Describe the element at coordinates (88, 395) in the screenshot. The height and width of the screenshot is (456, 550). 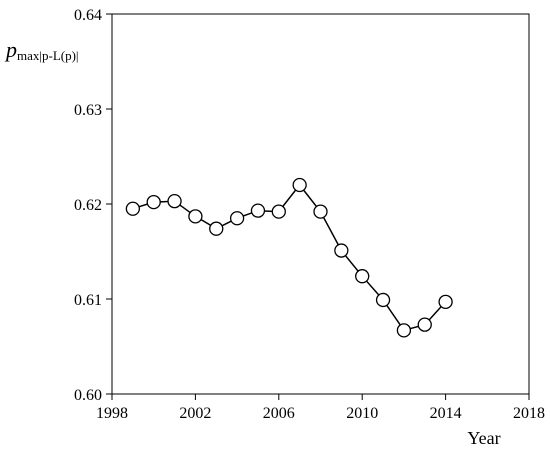
I see `y-tick-label: 0.60` at that location.